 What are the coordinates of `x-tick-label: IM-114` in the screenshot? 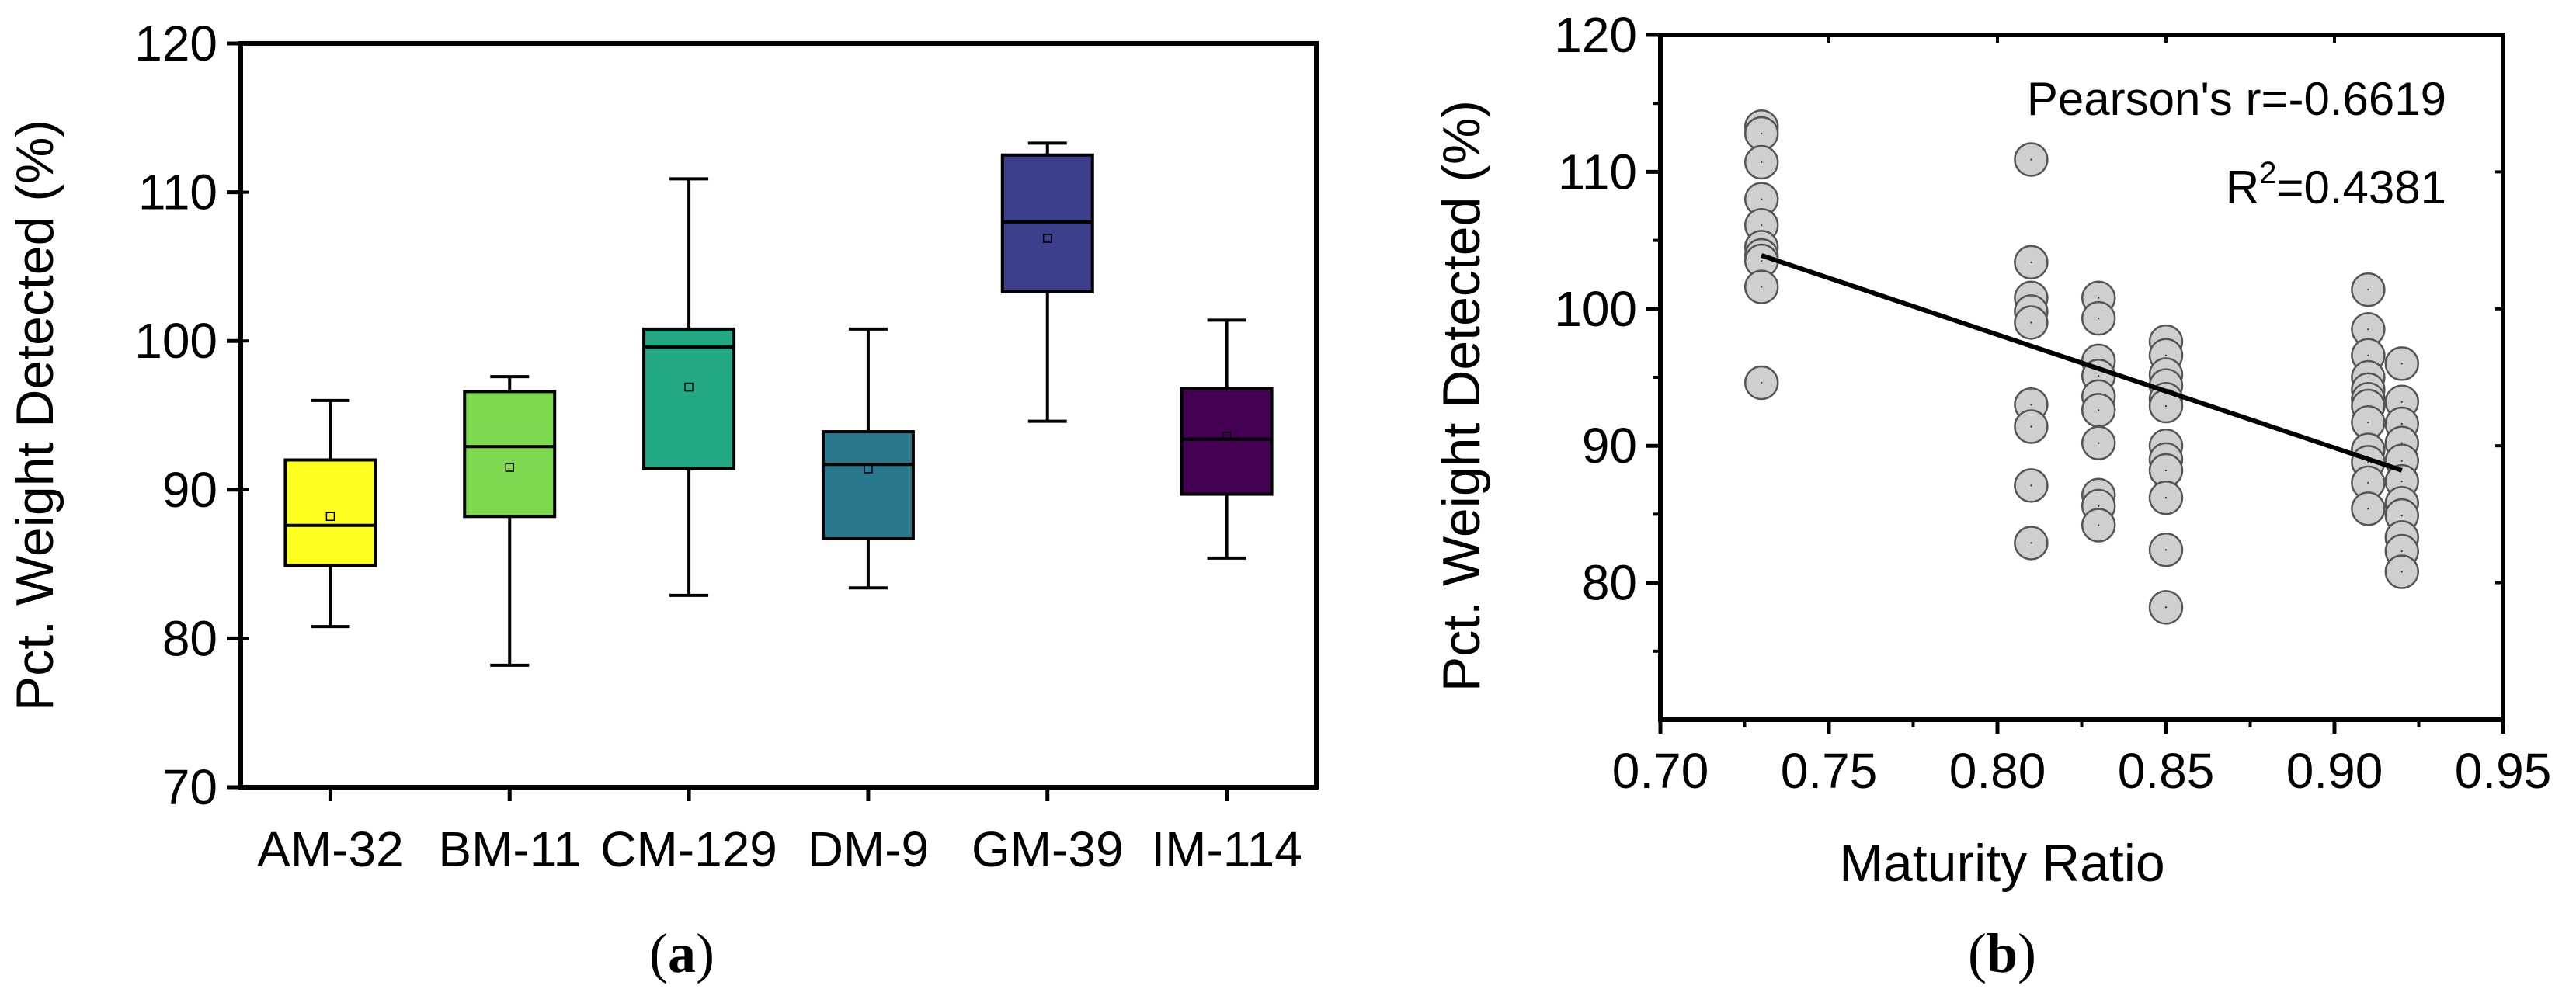 It's located at (1226, 849).